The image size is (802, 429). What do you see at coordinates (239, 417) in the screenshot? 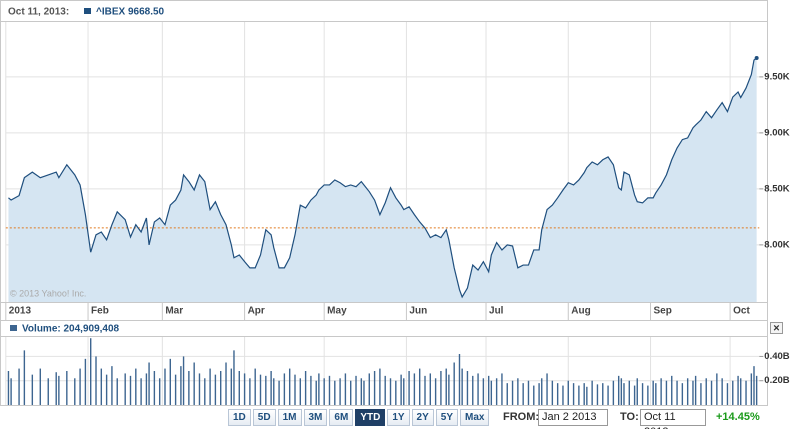
I see `range-button: 1D` at bounding box center [239, 417].